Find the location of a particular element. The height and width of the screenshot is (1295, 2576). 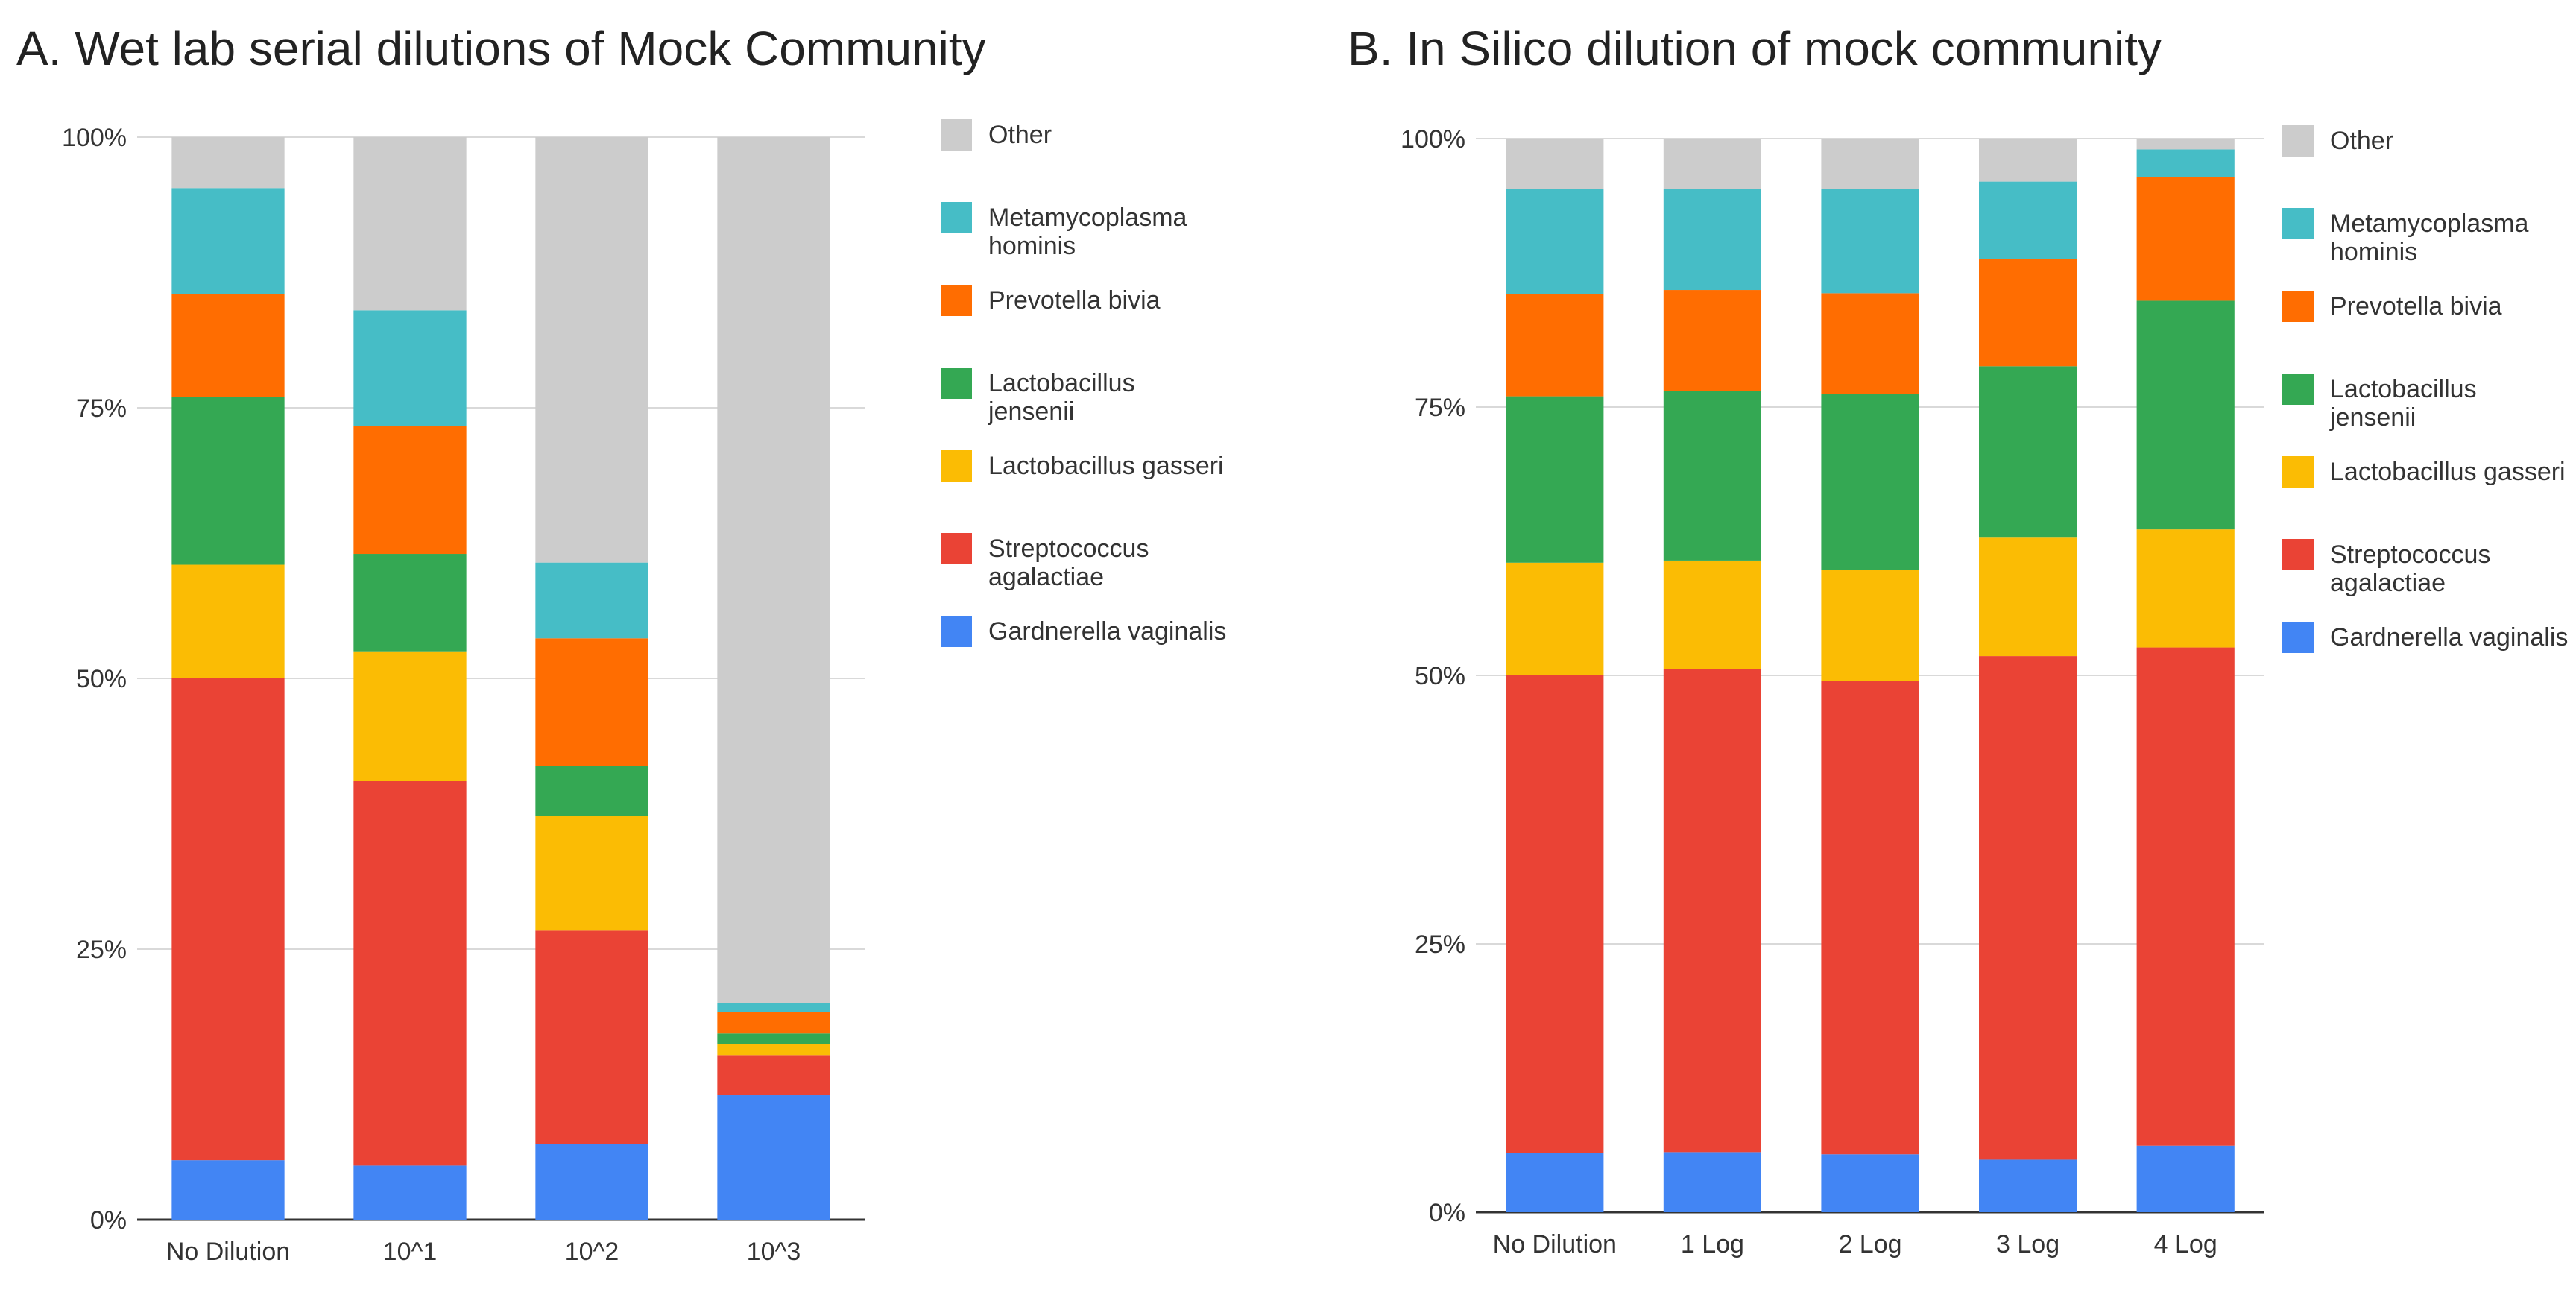

x-tick-label: 4 Log is located at coordinates (2185, 1244).